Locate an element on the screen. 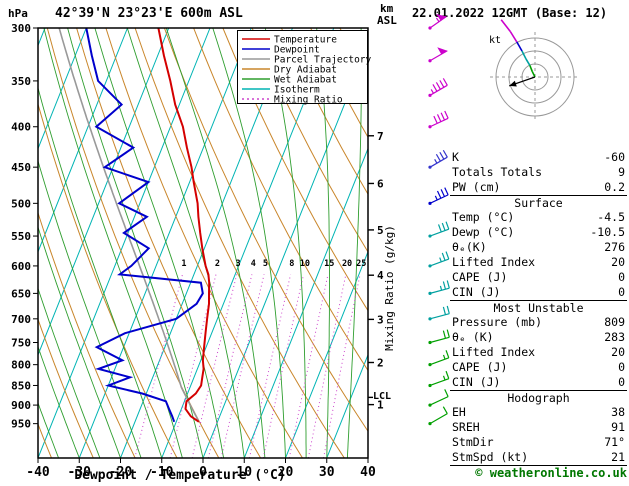  index-value: 276 is located at coordinates (614, 247).